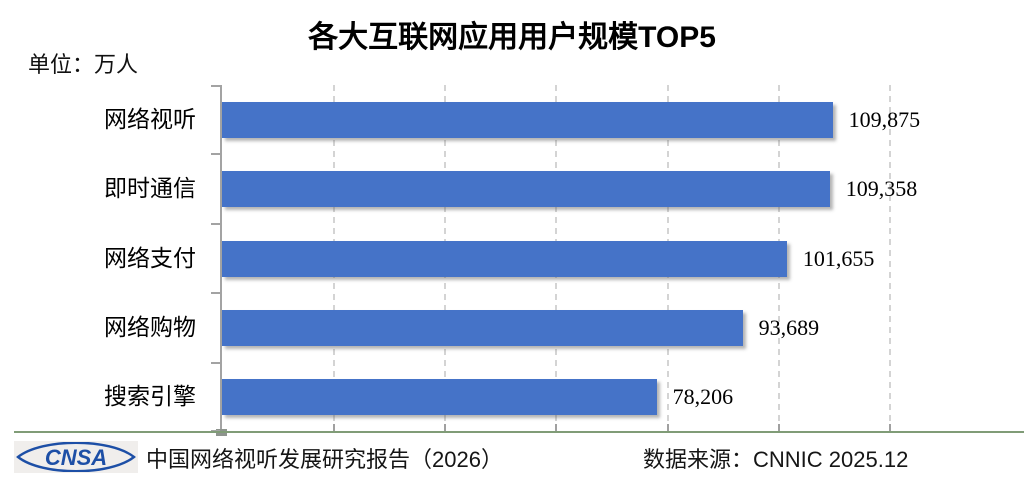 This screenshot has height=482, width=1024. I want to click on logo-eye-shape, so click(76, 457).